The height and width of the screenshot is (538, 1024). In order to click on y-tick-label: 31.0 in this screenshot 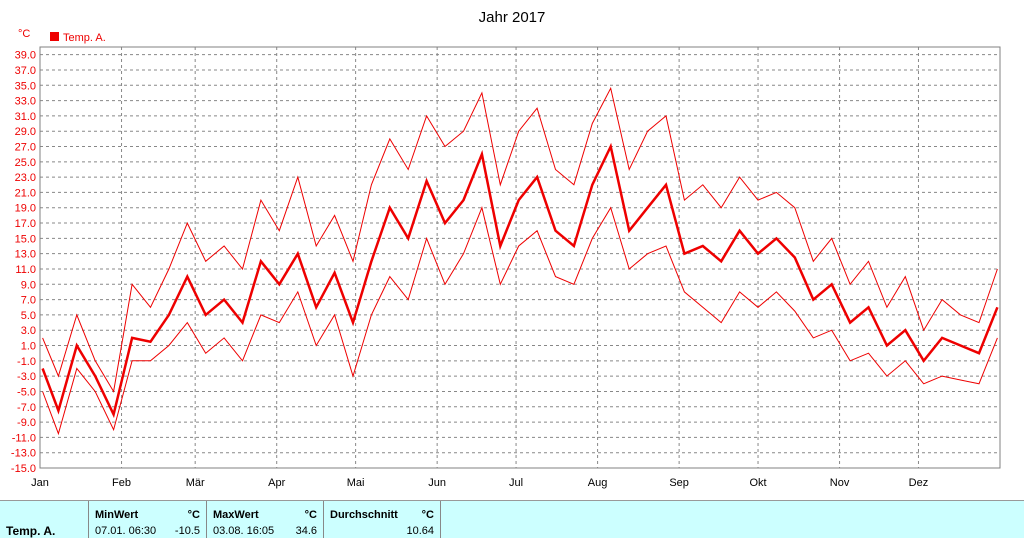, I will do `click(25, 117)`.